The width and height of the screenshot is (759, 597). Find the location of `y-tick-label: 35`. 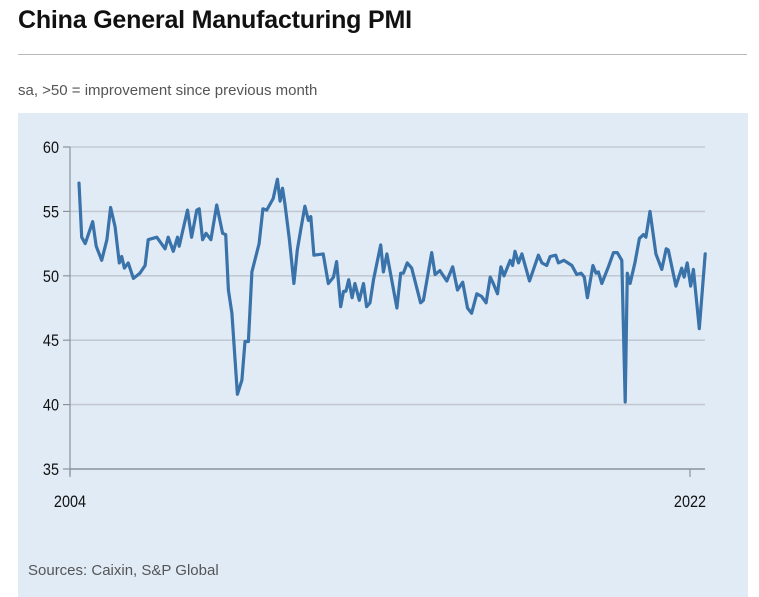

y-tick-label: 35 is located at coordinates (51, 470).